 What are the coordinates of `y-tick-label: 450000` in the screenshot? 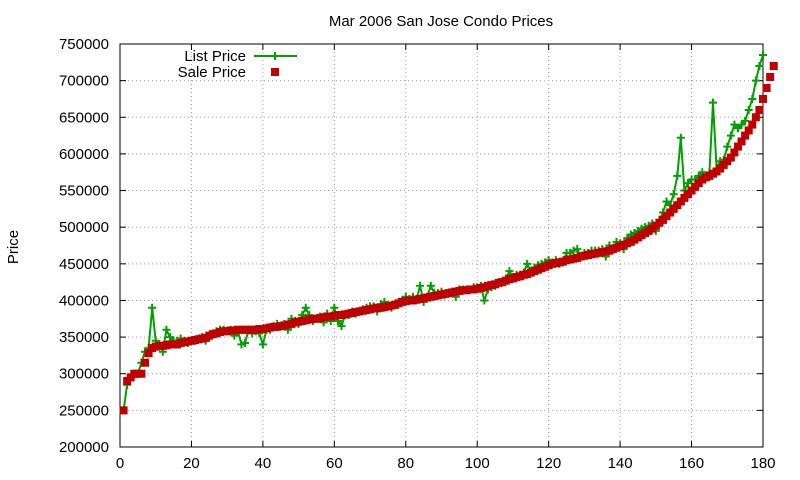 It's located at (84, 264).